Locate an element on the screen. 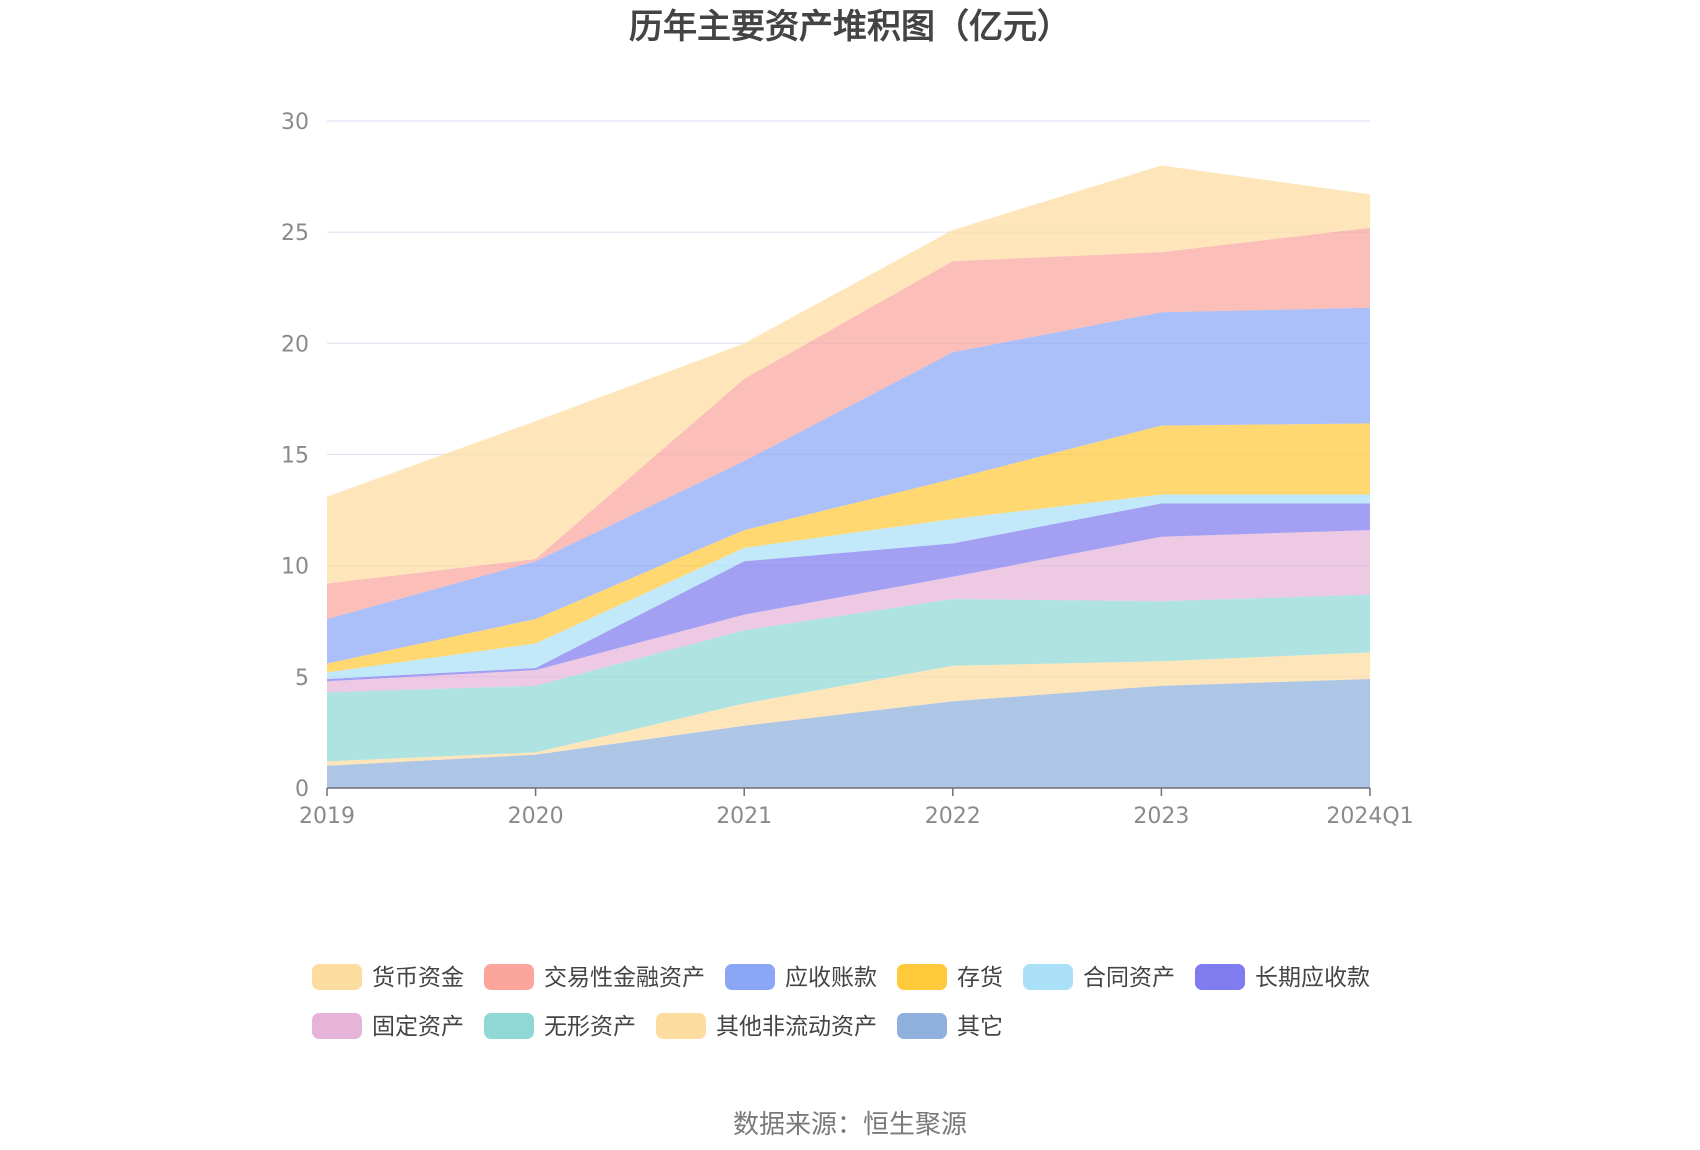 This screenshot has height=1150, width=1700. legend-item: 合同资产 is located at coordinates (1099, 977).